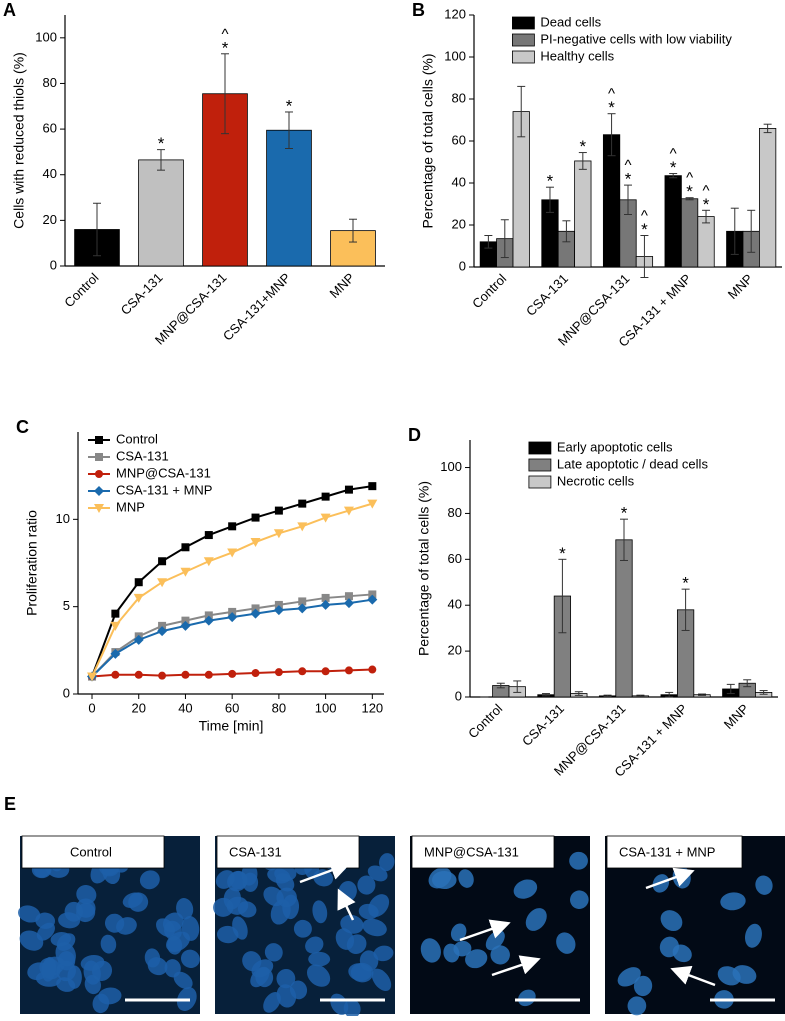 This screenshot has width=785, height=1021. What do you see at coordinates (130, 506) in the screenshot?
I see `legend-label: MNP` at bounding box center [130, 506].